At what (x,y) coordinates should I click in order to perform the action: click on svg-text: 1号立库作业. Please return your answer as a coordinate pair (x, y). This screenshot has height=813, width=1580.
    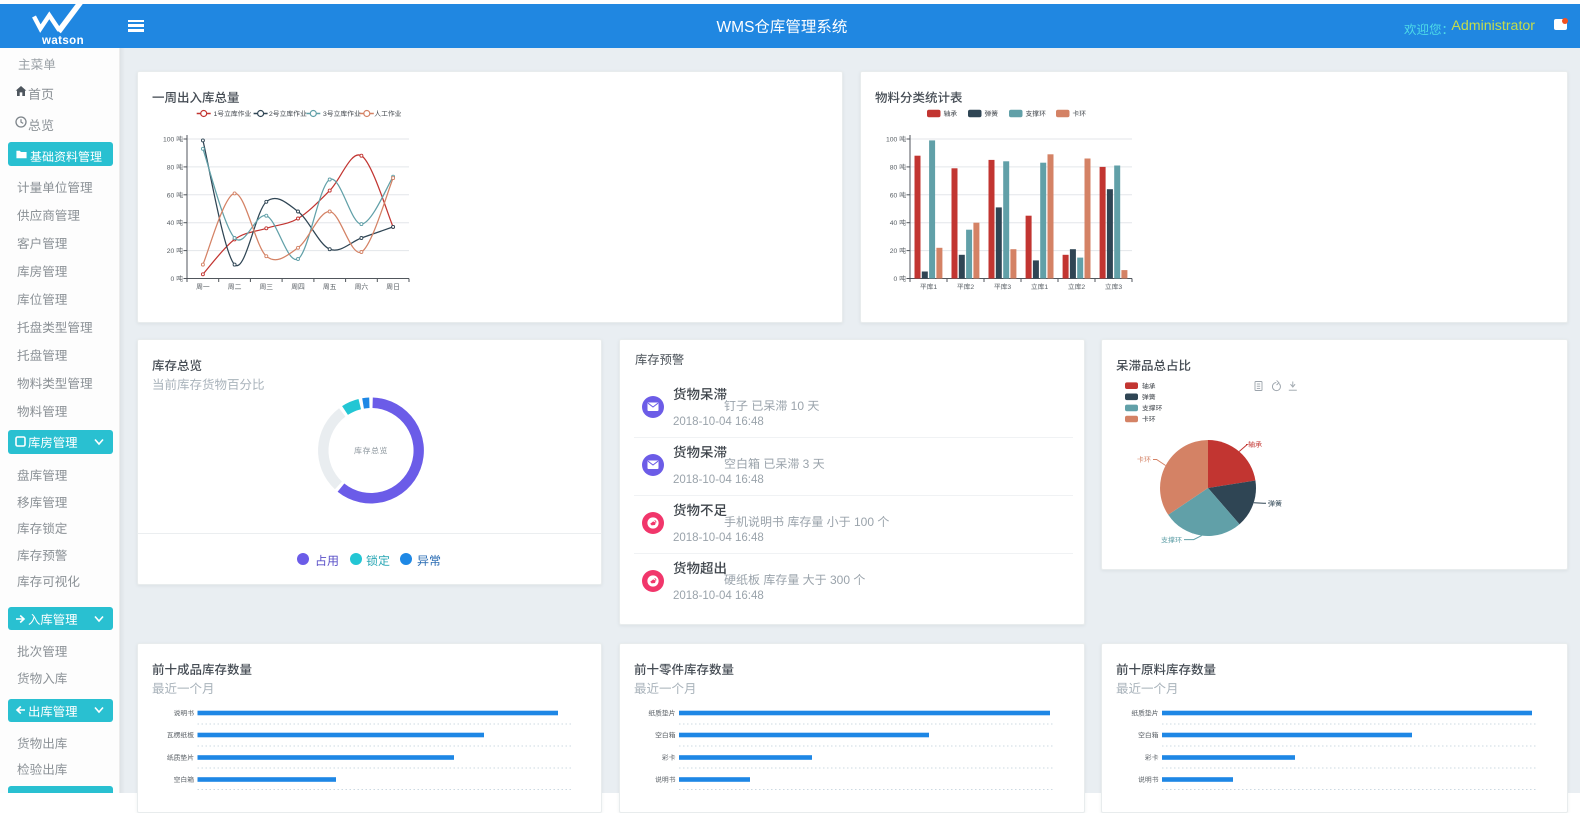
    Looking at the image, I should click on (233, 114).